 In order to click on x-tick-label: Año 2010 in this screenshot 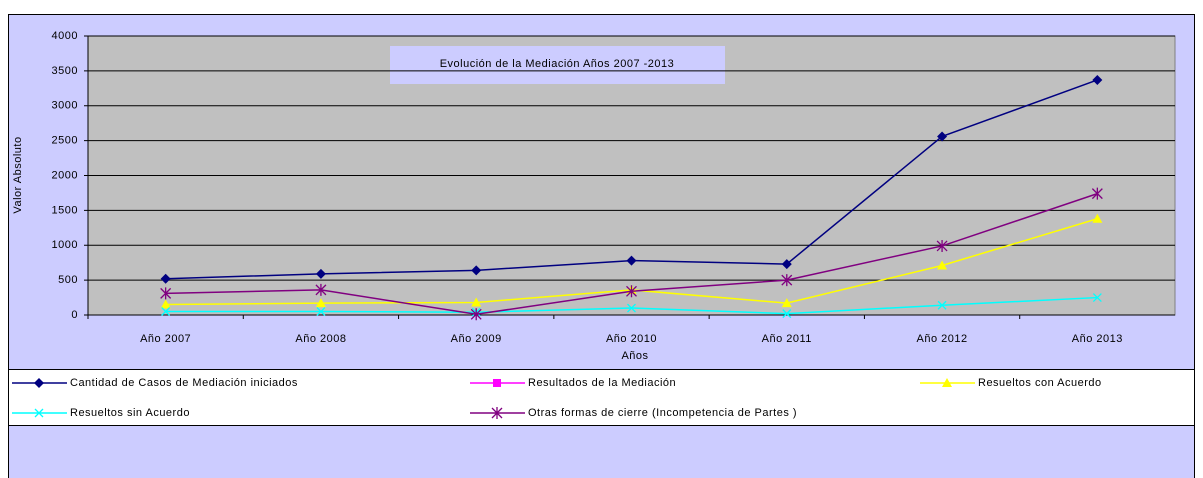, I will do `click(631, 339)`.